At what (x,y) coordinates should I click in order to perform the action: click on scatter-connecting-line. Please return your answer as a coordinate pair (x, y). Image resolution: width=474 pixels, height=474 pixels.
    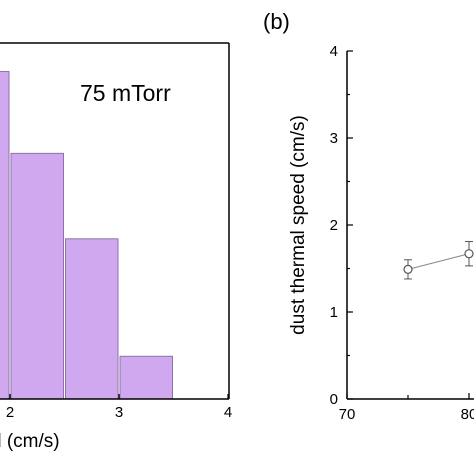
    Looking at the image, I should click on (438, 261).